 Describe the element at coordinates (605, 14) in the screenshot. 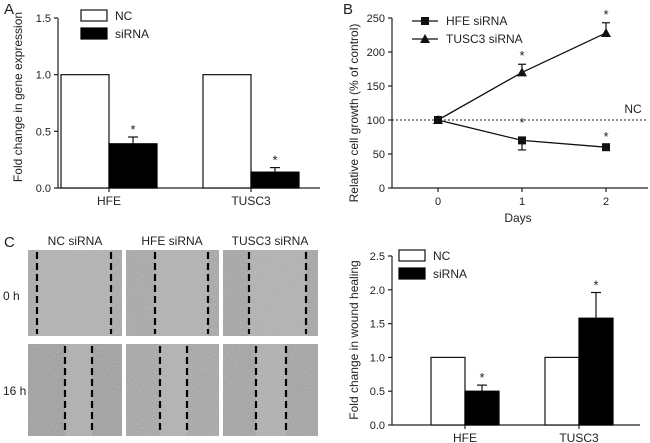

I see `chart-b-significance-tusc3-2: *` at that location.